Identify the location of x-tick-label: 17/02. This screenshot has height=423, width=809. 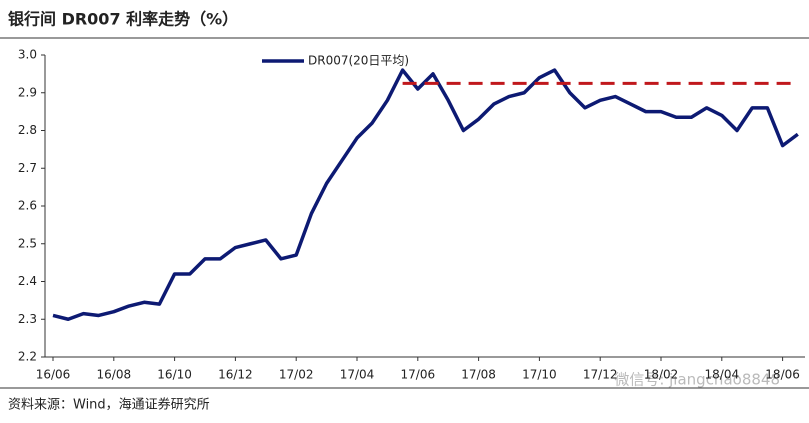
(296, 375).